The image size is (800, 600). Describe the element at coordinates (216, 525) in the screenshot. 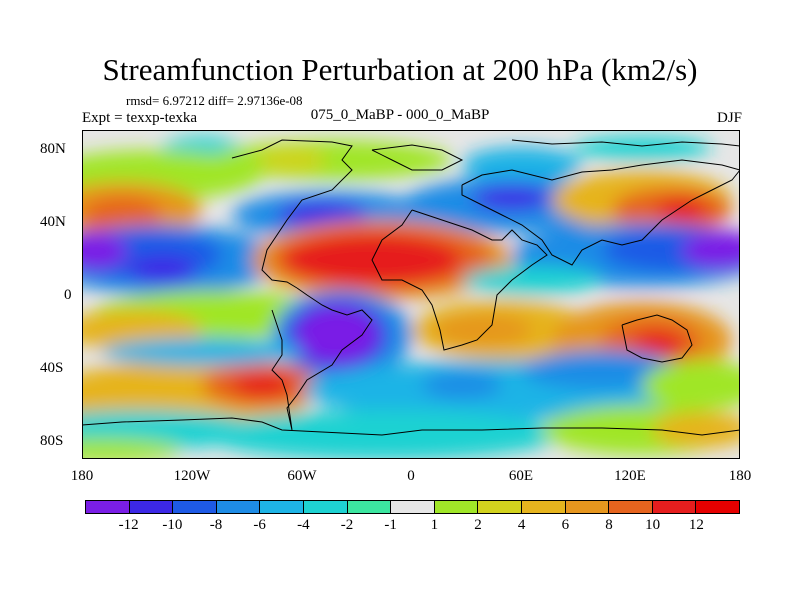

I see `colorbar-level-label: -8` at that location.